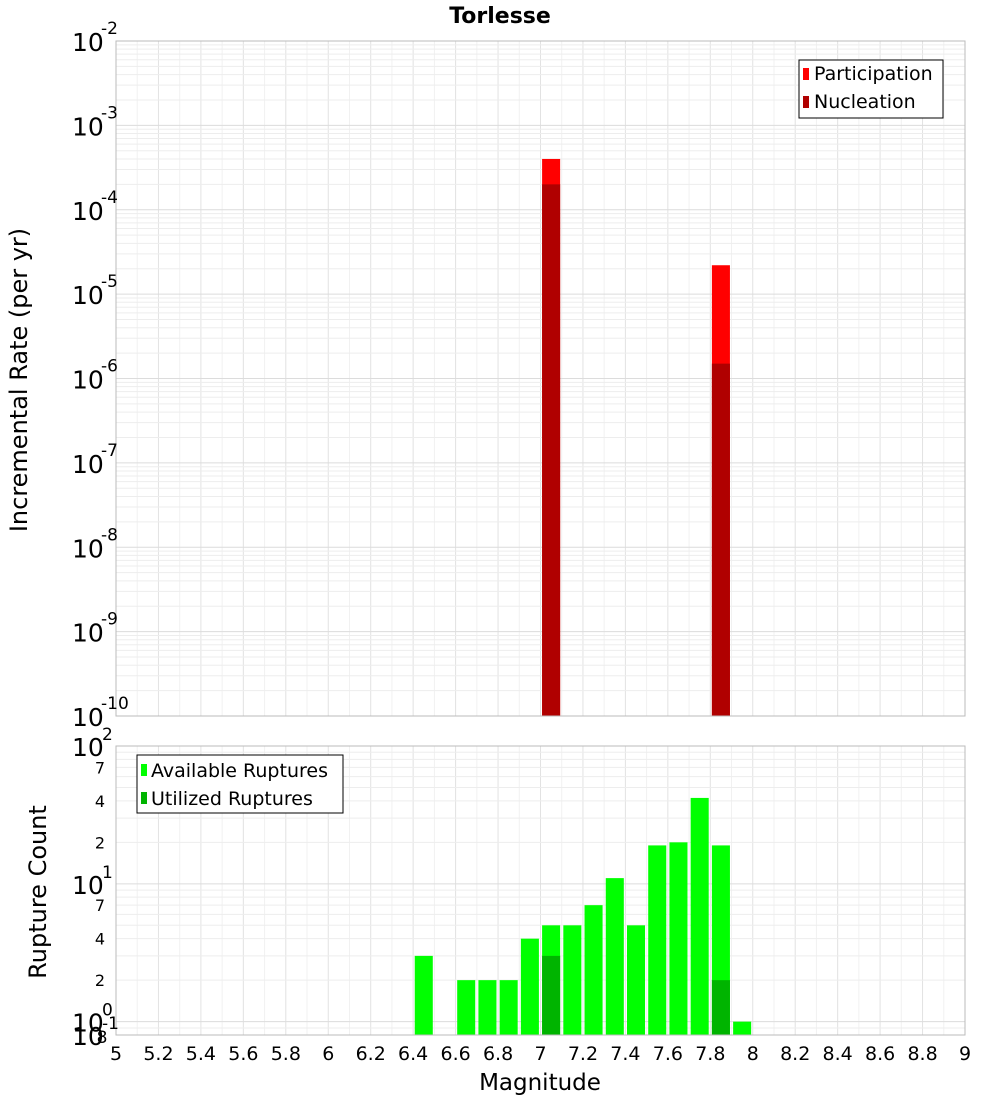 The height and width of the screenshot is (1100, 1000). What do you see at coordinates (625, 1054) in the screenshot?
I see `x-tick-label: 7.4` at bounding box center [625, 1054].